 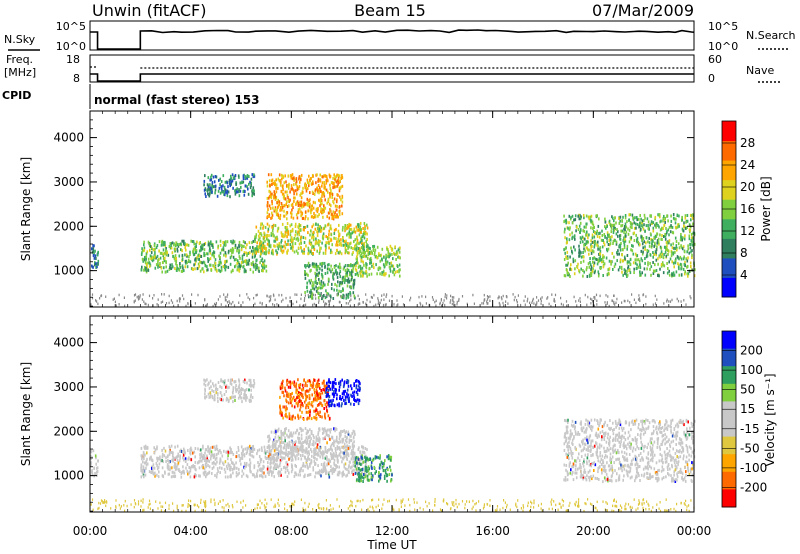 I want to click on noise-left-label: N.Sky, so click(x=20, y=39).